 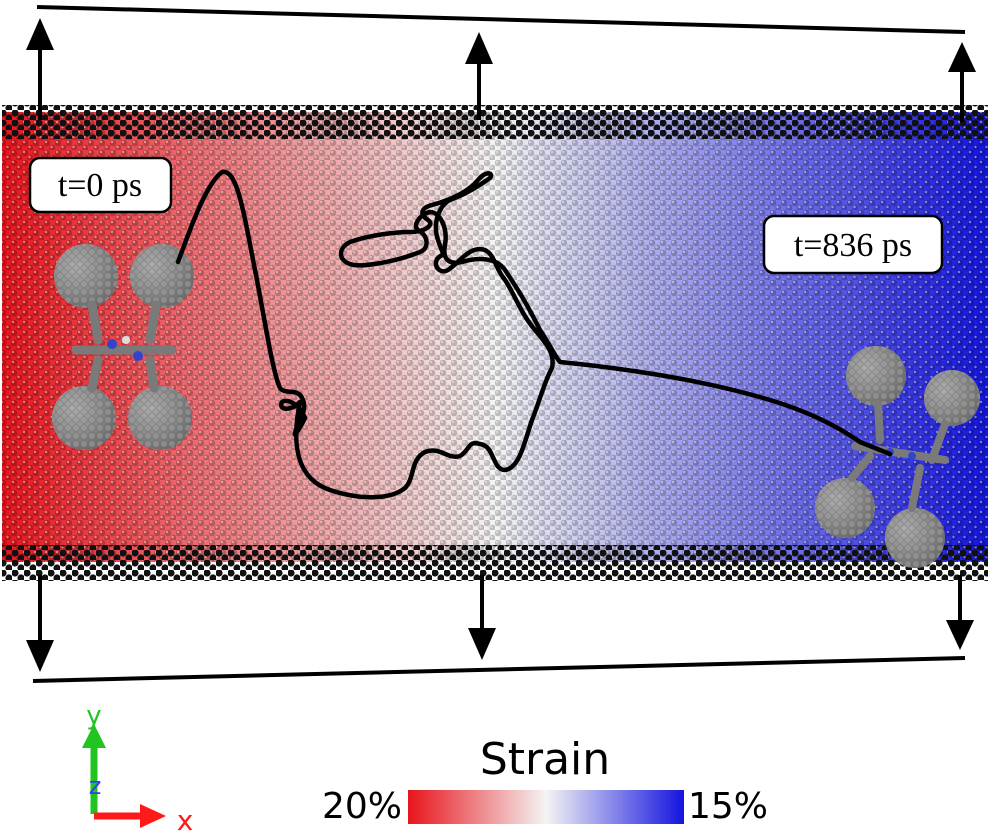 What do you see at coordinates (546, 807) in the screenshot?
I see `colorbar-gradient` at bounding box center [546, 807].